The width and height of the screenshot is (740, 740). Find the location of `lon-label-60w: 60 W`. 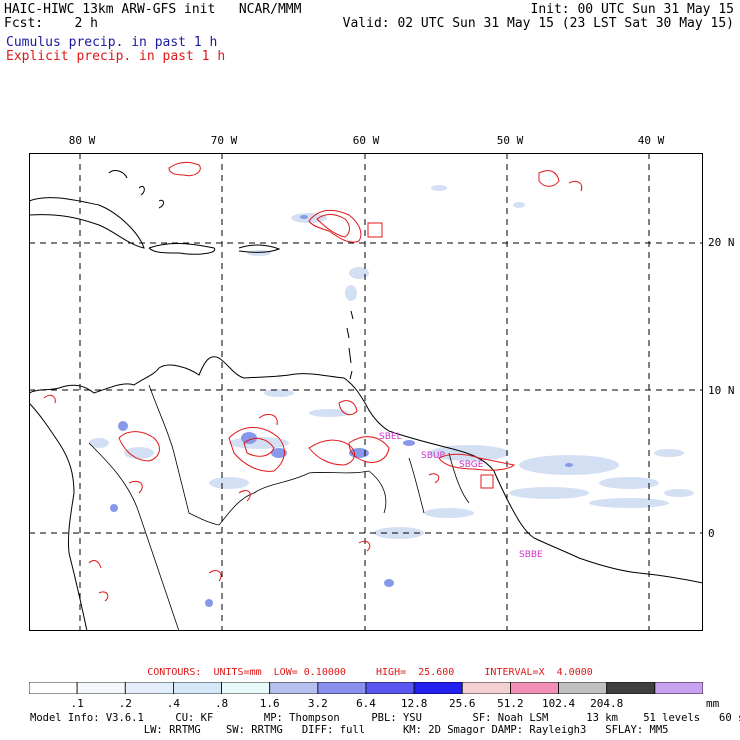

lon-label-60w: 60 W is located at coordinates (366, 140).